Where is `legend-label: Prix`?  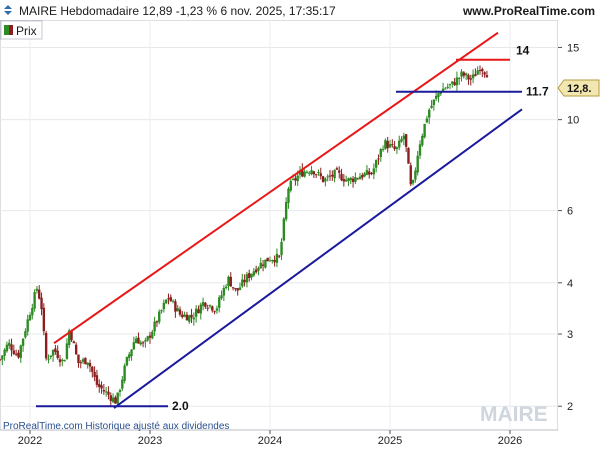
legend-label: Prix is located at coordinates (26, 31).